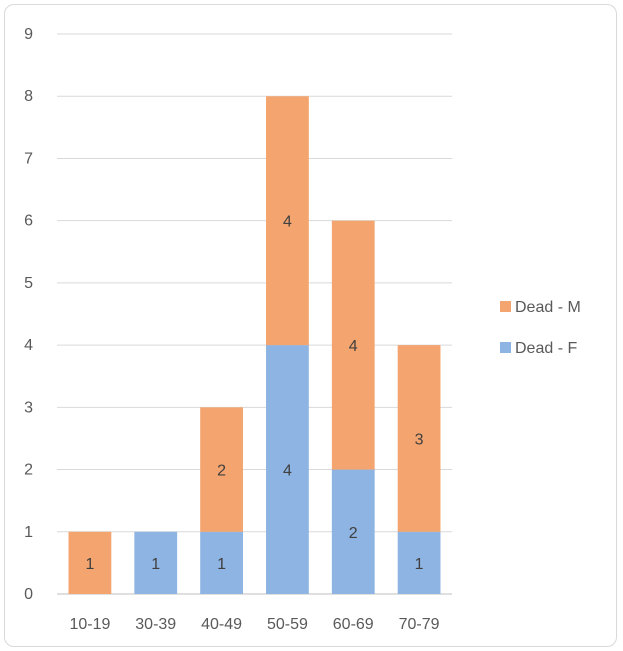 The image size is (623, 651). I want to click on y-tick-label: 1, so click(28, 532).